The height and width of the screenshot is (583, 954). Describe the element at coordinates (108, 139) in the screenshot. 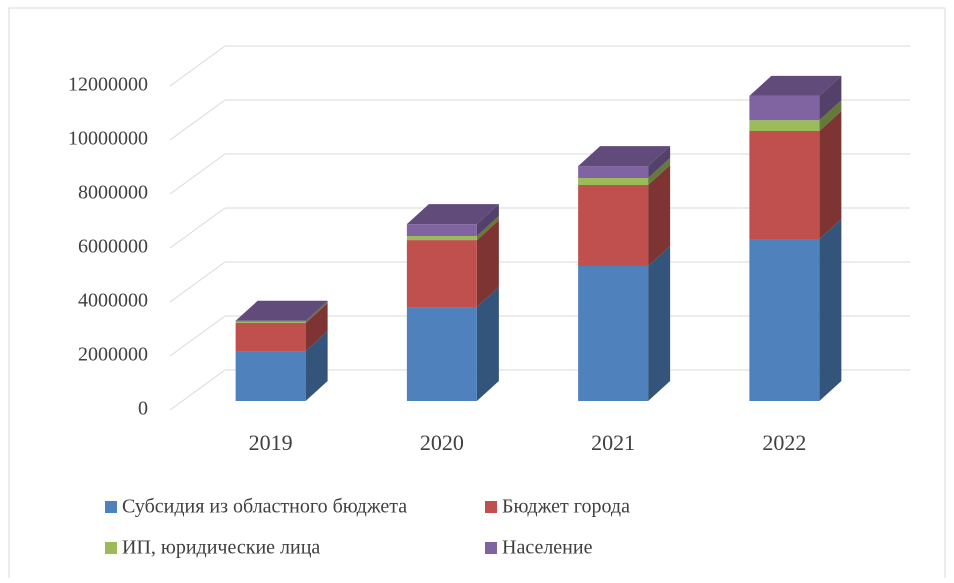

I see `y-tick-label: 10000000` at that location.